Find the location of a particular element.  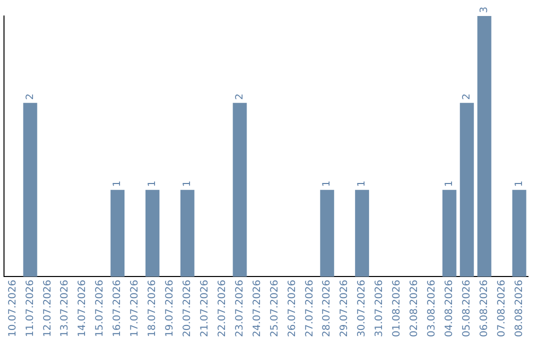

x-tick-label: 26.07.2026 is located at coordinates (292, 309).